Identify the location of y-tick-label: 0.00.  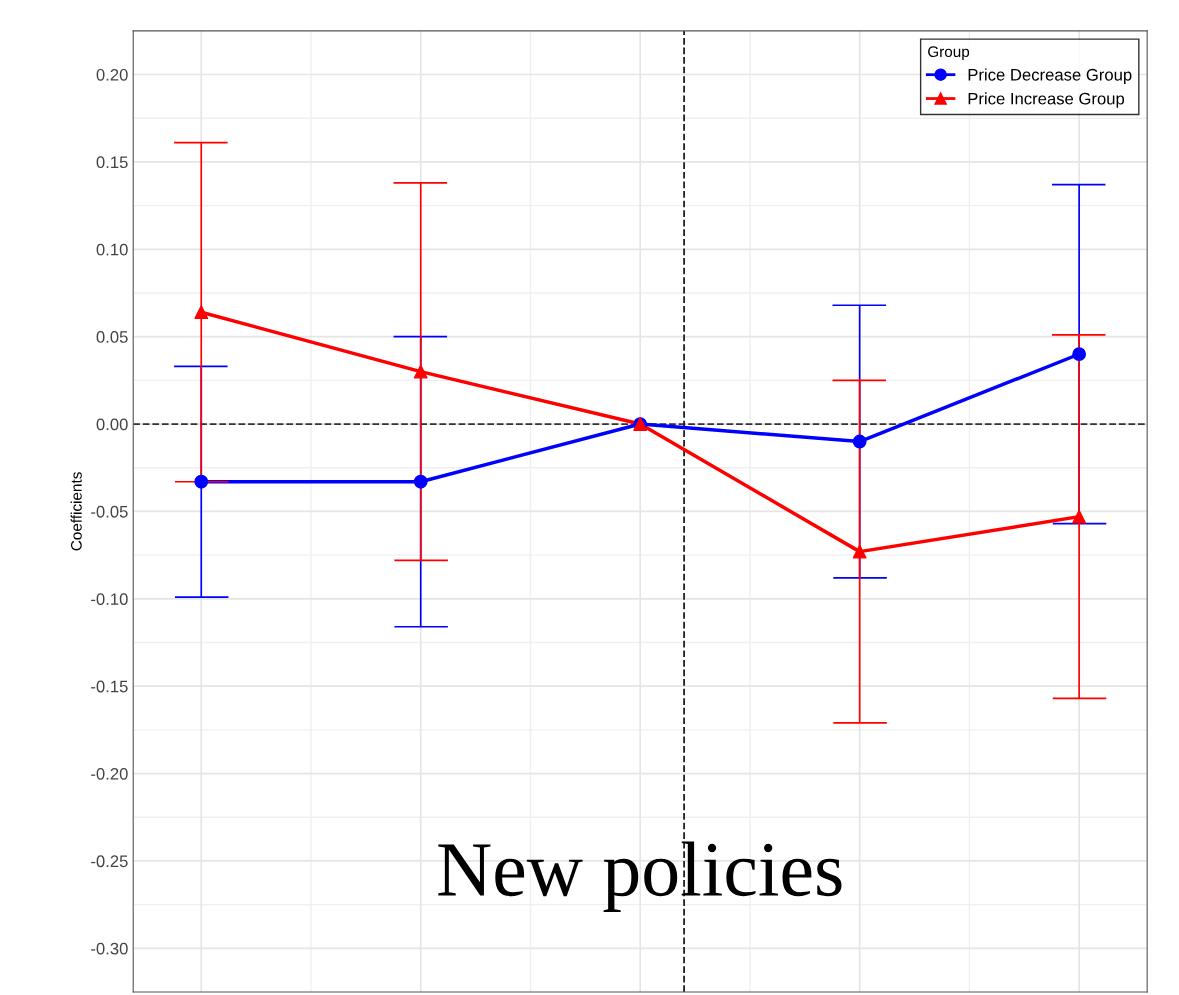
(112, 424).